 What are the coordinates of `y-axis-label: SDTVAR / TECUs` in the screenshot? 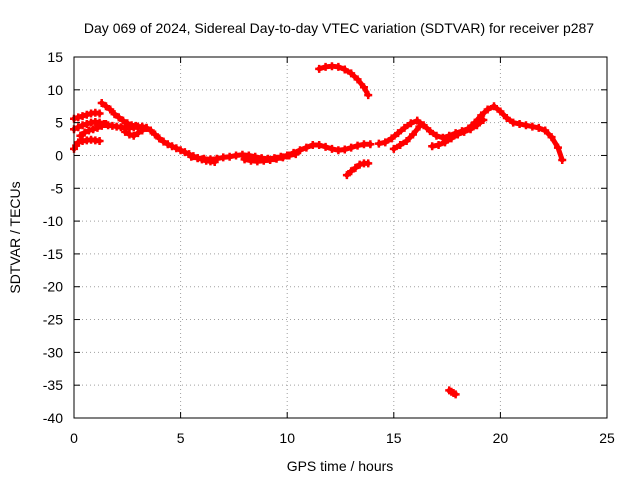 It's located at (15, 237).